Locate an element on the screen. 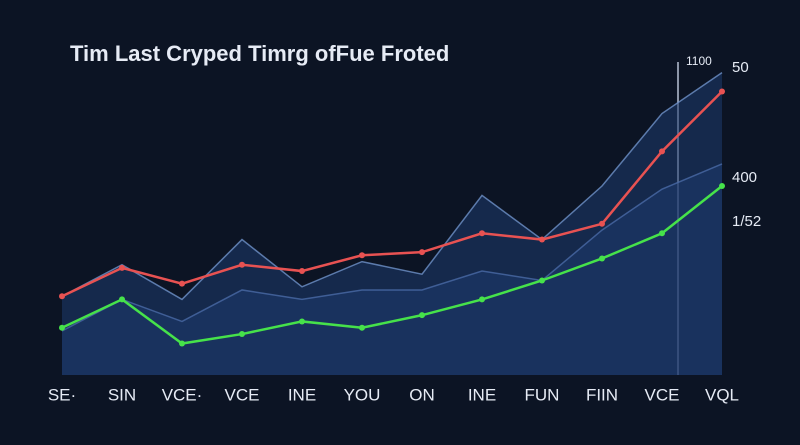 This screenshot has height=445, width=800. x-tick-label: SE· is located at coordinates (62, 394).